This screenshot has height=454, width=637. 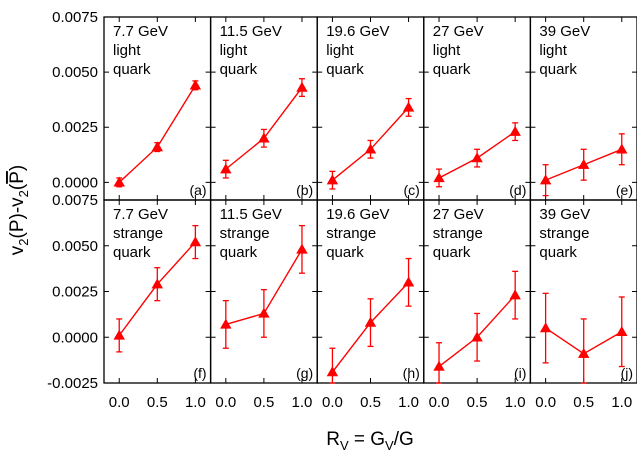 I want to click on panel-g: 11.5 GeV strange quark (g), so click(x=263, y=291).